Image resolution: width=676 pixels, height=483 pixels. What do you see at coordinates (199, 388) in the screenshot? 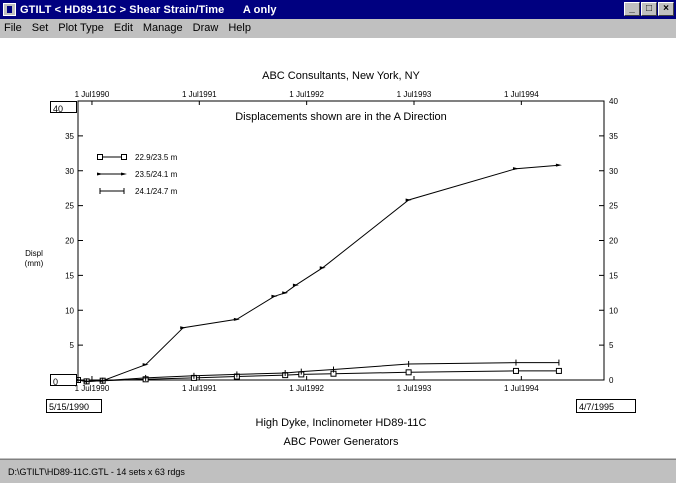
I see `x-tick-label-bottom: 1 Jul1991` at bounding box center [199, 388].